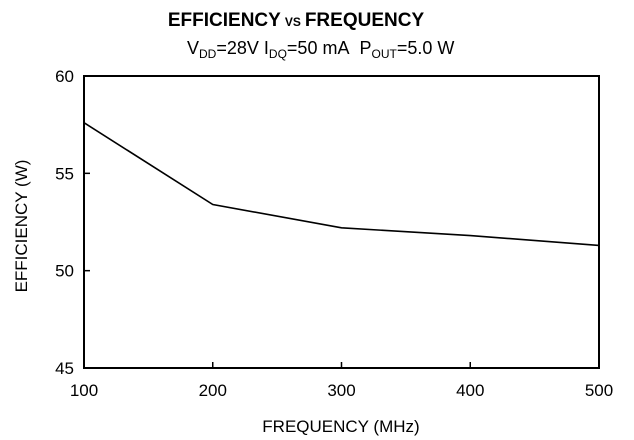 Image resolution: width=634 pixels, height=440 pixels. Describe the element at coordinates (21, 226) in the screenshot. I see `y-axis-label: EFFICIENCY (W)` at that location.